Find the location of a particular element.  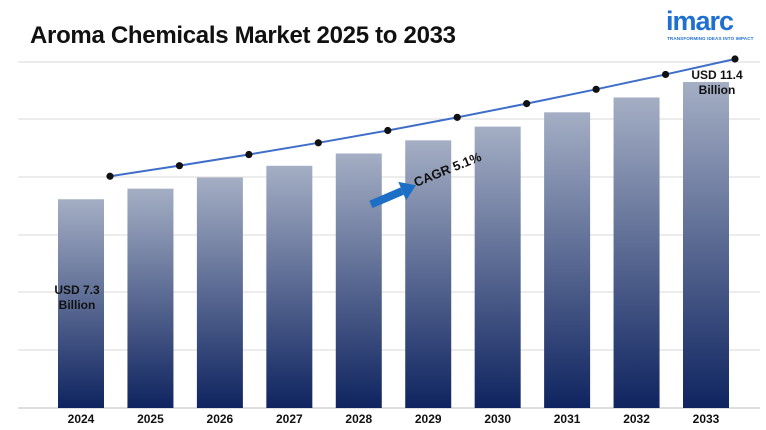

end-value-label-line: USD 11.4 is located at coordinates (717, 75).